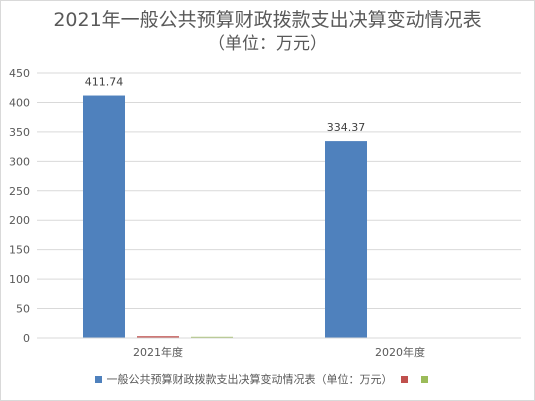 The image size is (535, 401). I want to click on x-category-label: 2020年度, so click(400, 352).